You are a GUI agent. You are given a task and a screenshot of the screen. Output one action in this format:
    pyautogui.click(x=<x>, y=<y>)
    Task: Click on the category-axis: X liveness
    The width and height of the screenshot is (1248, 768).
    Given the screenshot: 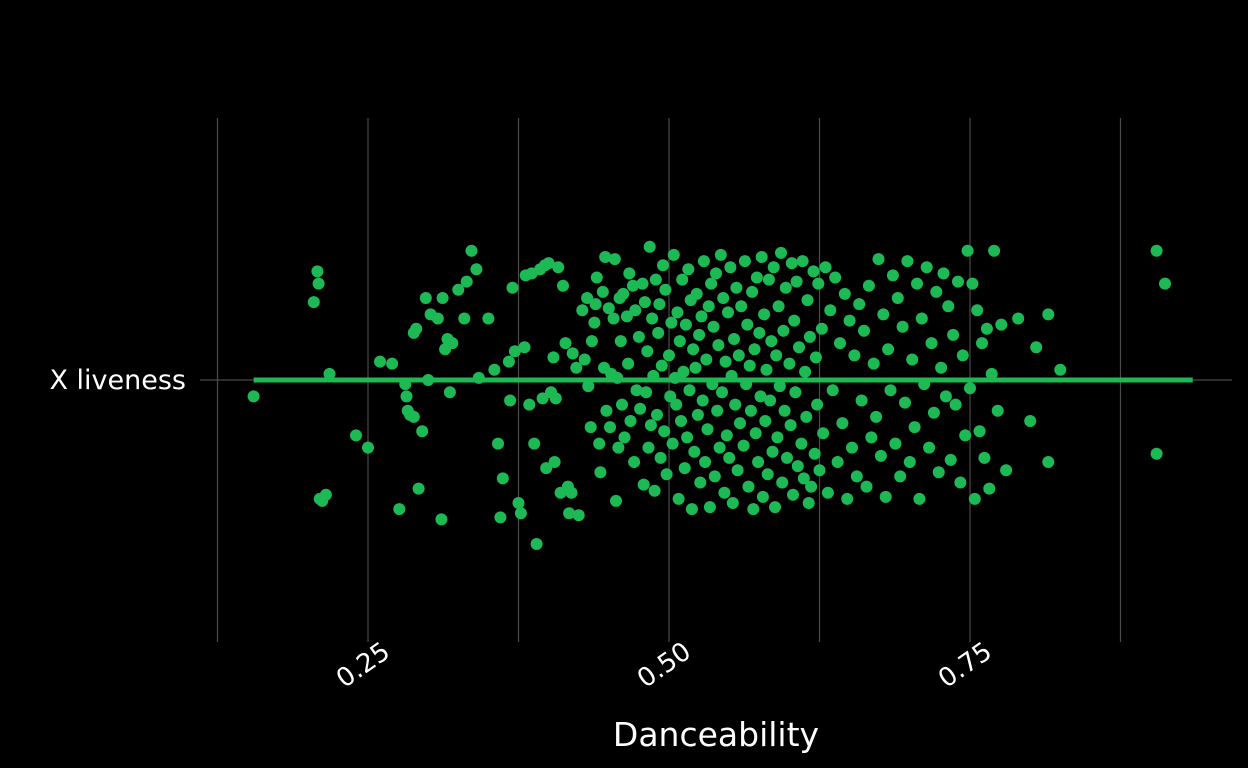 What is the action you would take?
    pyautogui.click(x=117, y=380)
    